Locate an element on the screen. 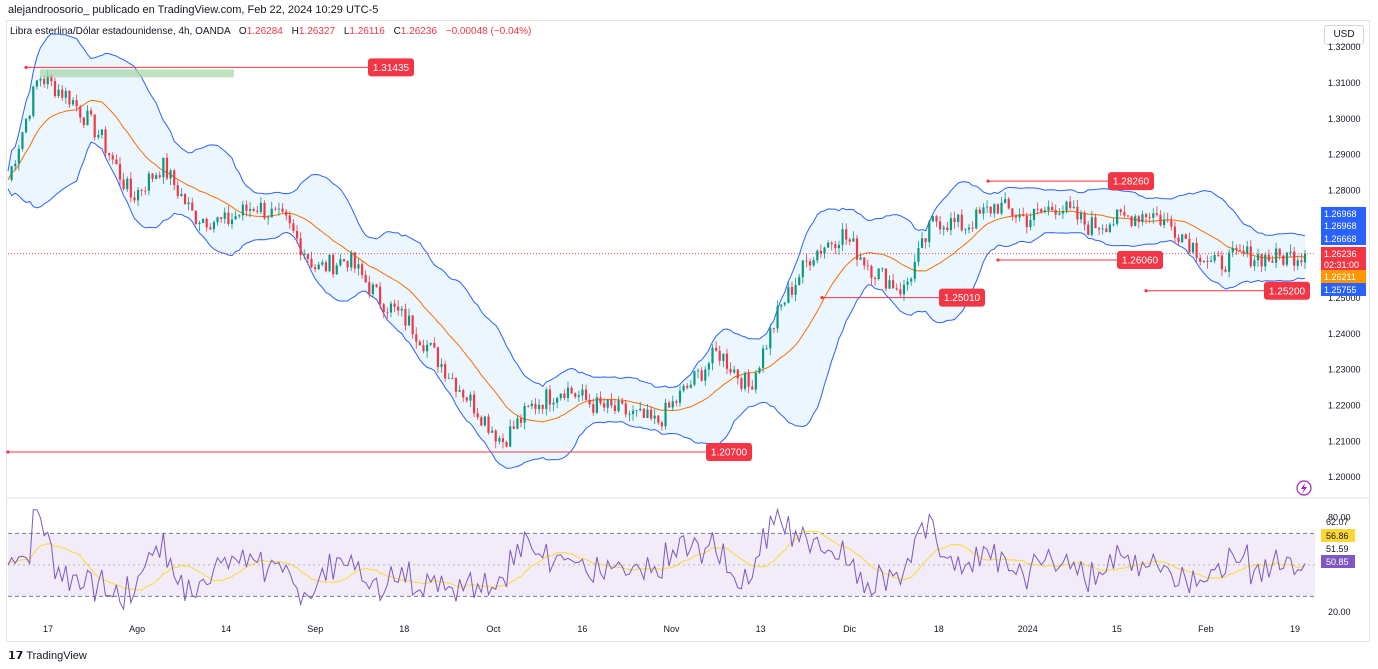  lightning-bolt-icon is located at coordinates (1304, 488).